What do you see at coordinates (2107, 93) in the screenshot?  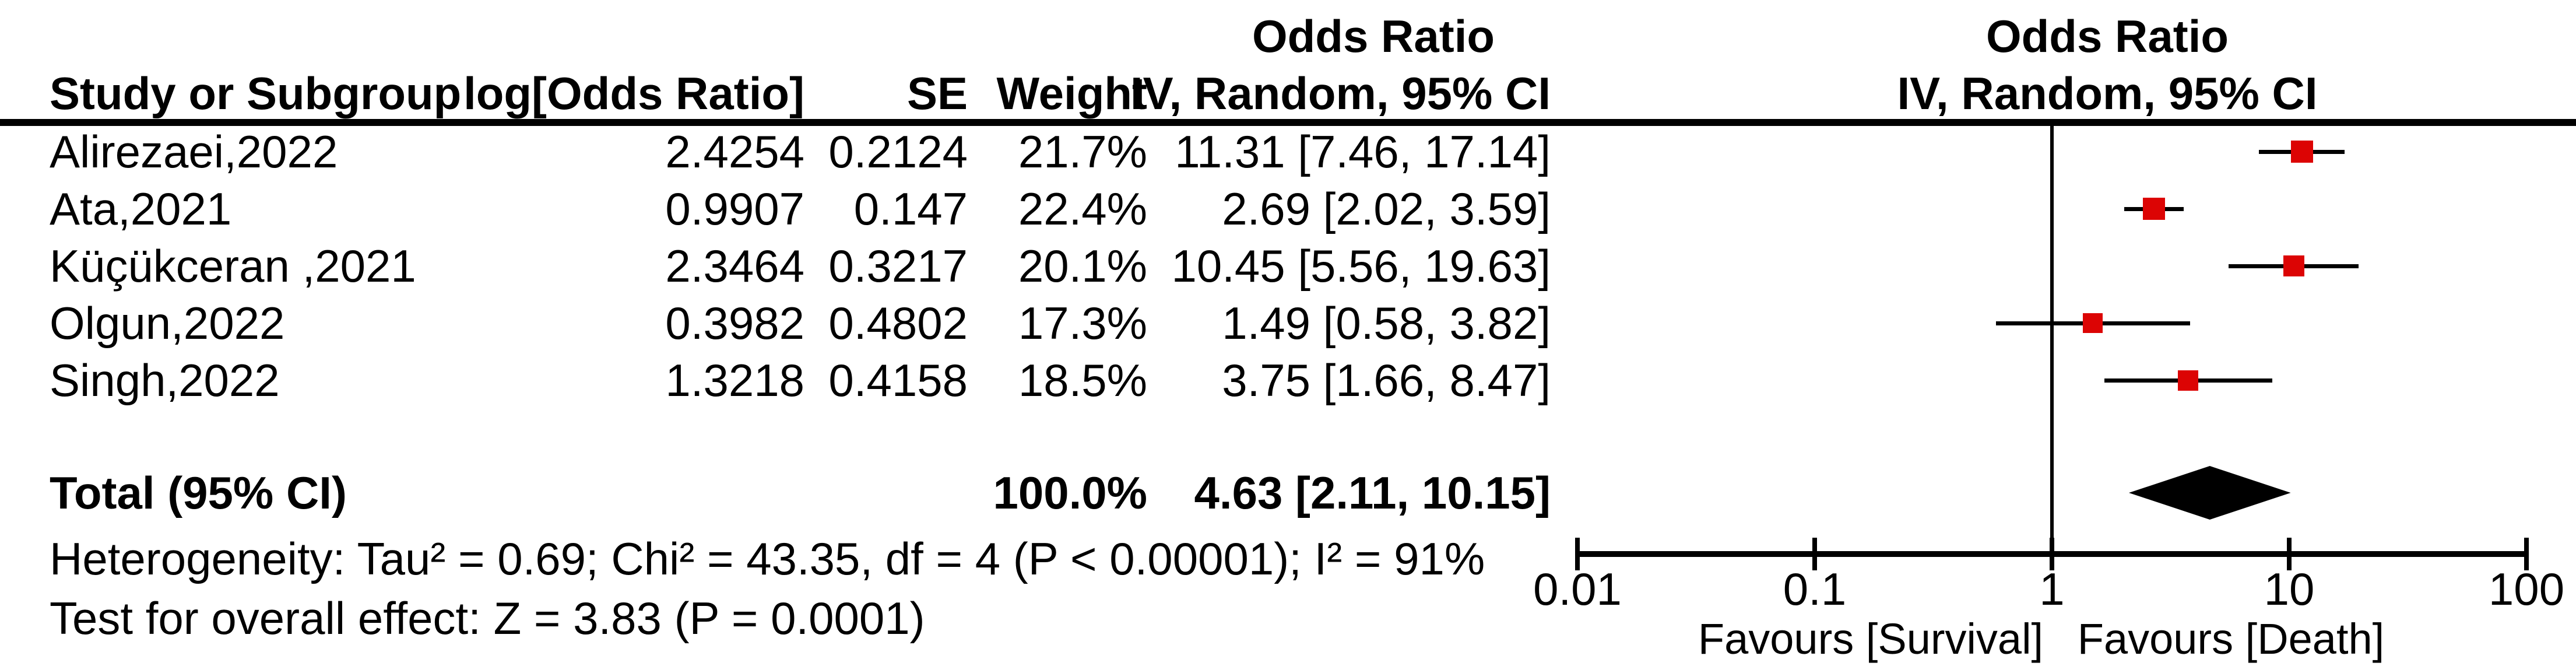 I see `plot-column-subheader: IV, Random, 95% CI` at bounding box center [2107, 93].